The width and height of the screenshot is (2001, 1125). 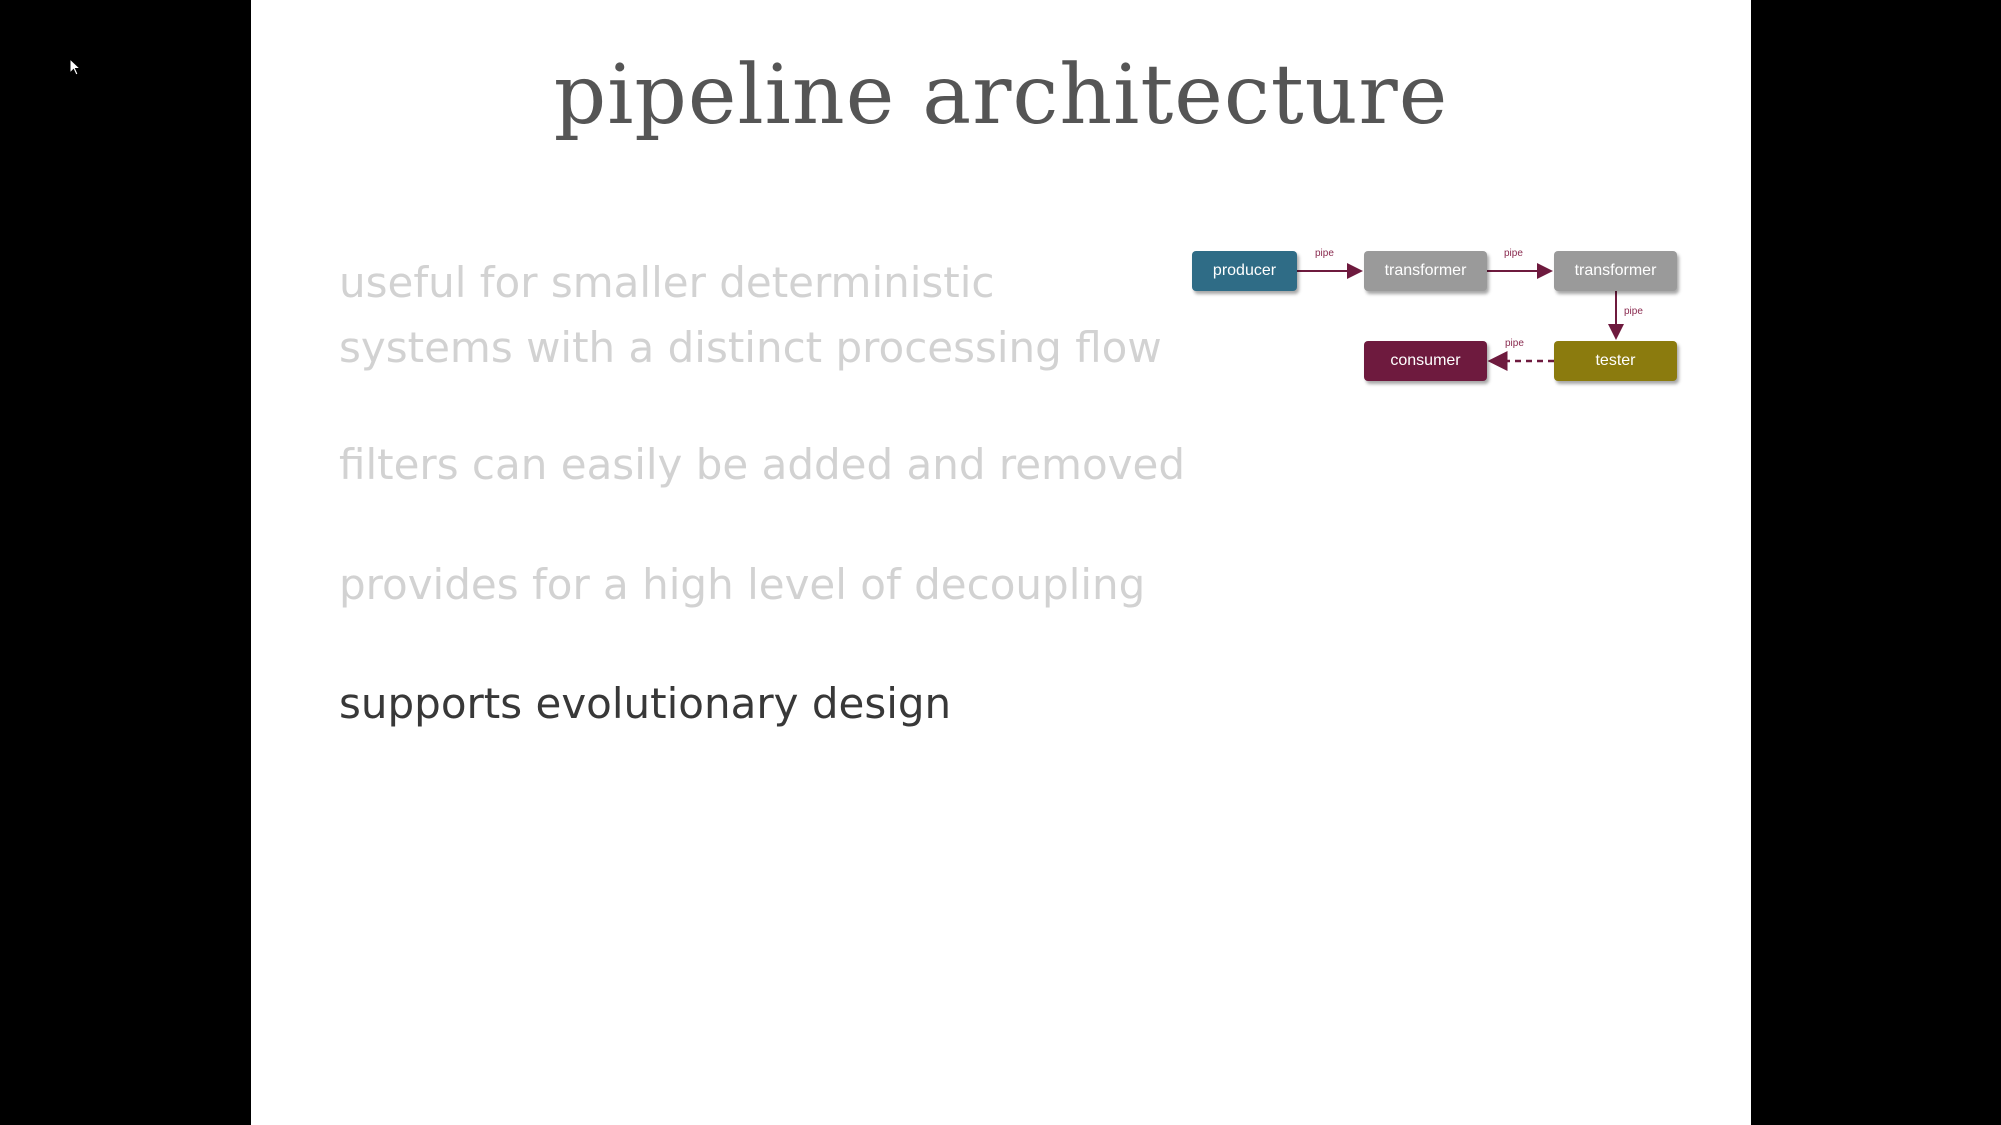 What do you see at coordinates (1425, 271) in the screenshot?
I see `transformer-node-1: transformer` at bounding box center [1425, 271].